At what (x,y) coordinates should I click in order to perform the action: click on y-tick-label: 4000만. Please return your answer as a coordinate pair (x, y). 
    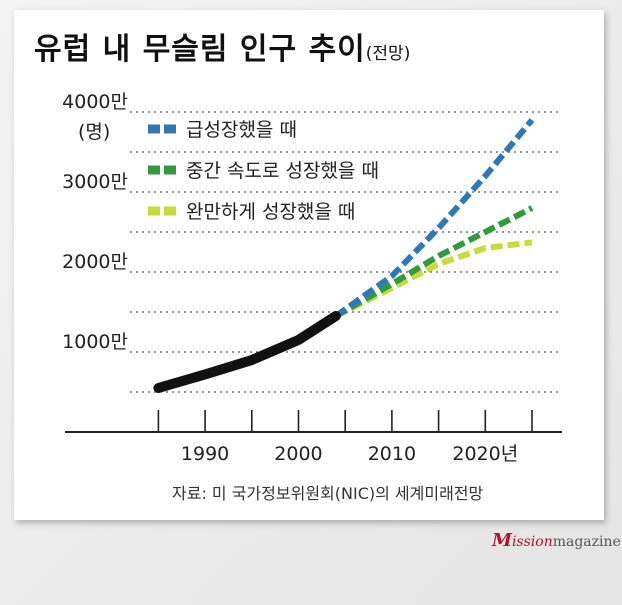
    Looking at the image, I should click on (95, 102).